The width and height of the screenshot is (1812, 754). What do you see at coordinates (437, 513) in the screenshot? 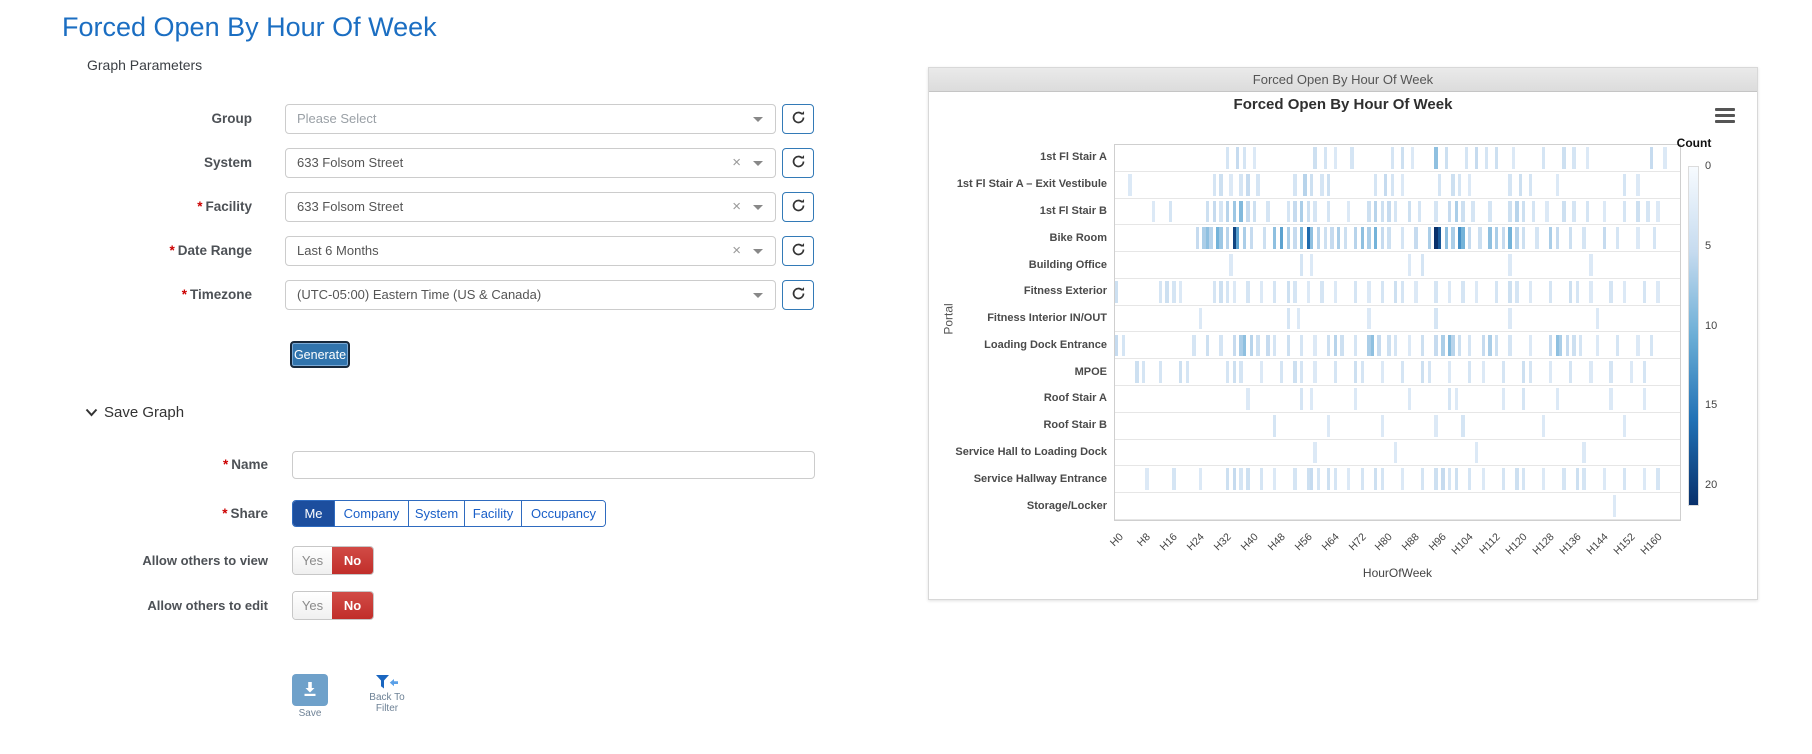
I see `share-option-system: System` at bounding box center [437, 513].